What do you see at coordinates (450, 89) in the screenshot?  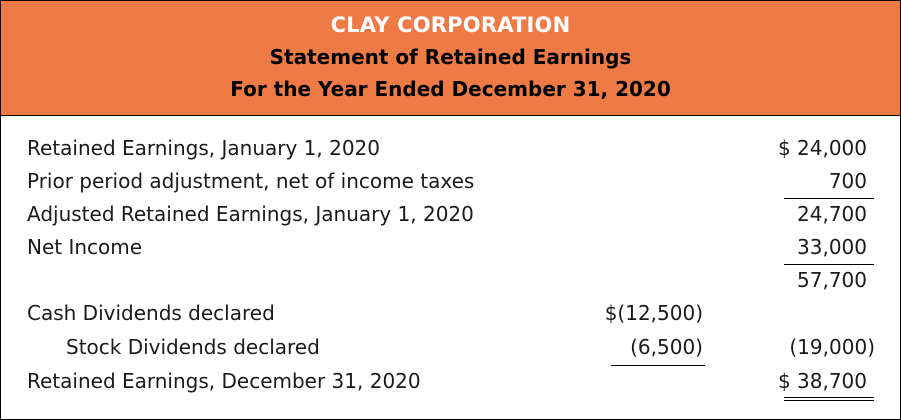 I see `statement-period: For the Year Ended December 31, 2020` at bounding box center [450, 89].